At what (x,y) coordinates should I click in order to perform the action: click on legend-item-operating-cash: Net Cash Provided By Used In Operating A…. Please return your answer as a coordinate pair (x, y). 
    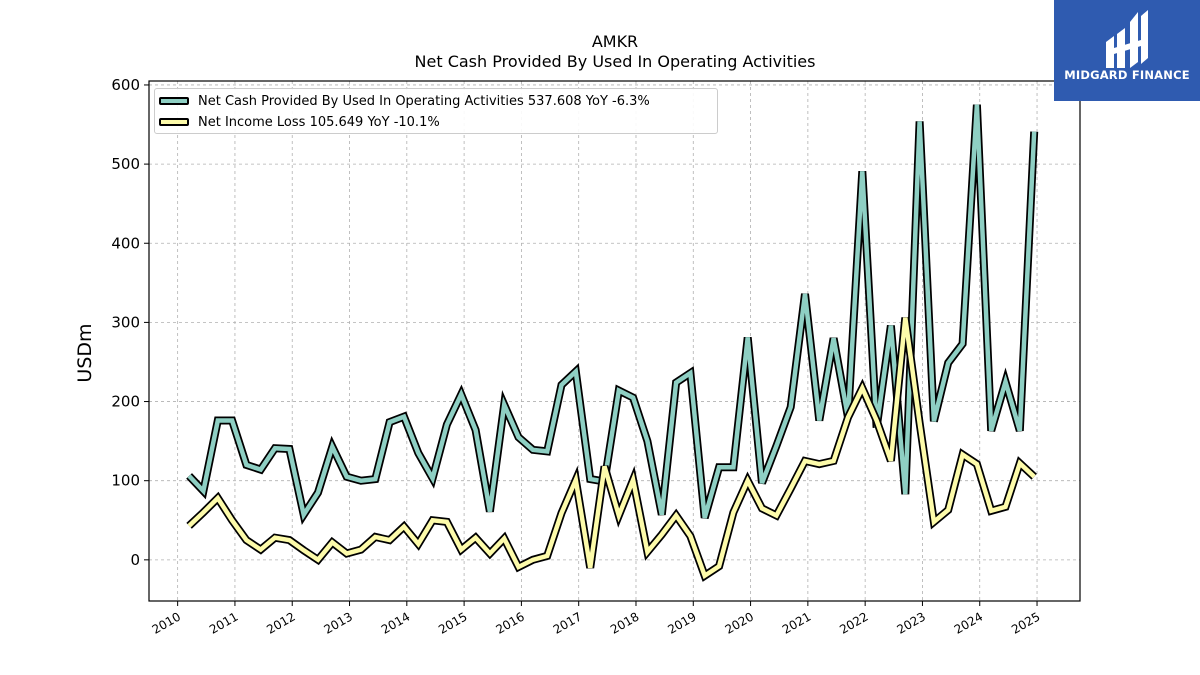
    Looking at the image, I should click on (404, 101).